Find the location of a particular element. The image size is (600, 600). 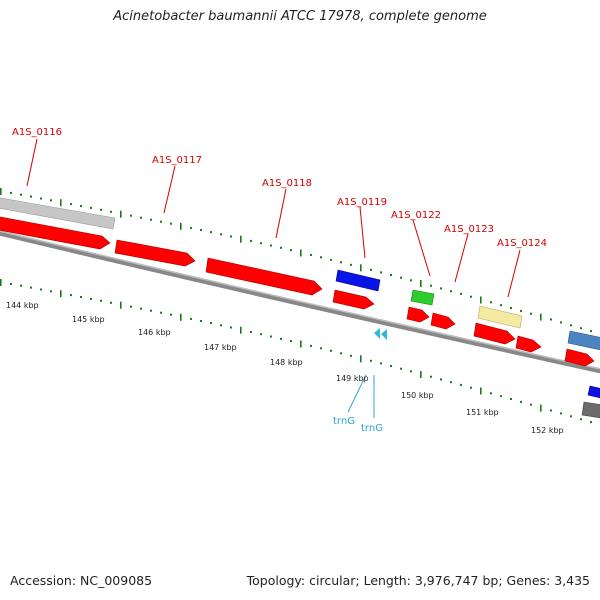

trna-labels: trnG trnG is located at coordinates (358, 425).